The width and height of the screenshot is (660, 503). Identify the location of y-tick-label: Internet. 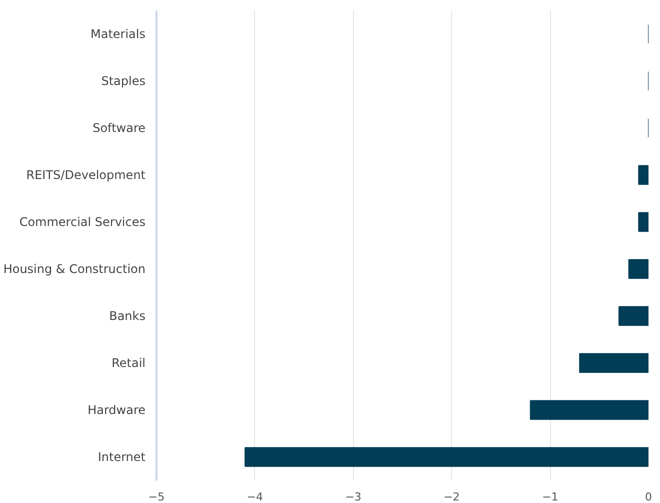
(122, 457).